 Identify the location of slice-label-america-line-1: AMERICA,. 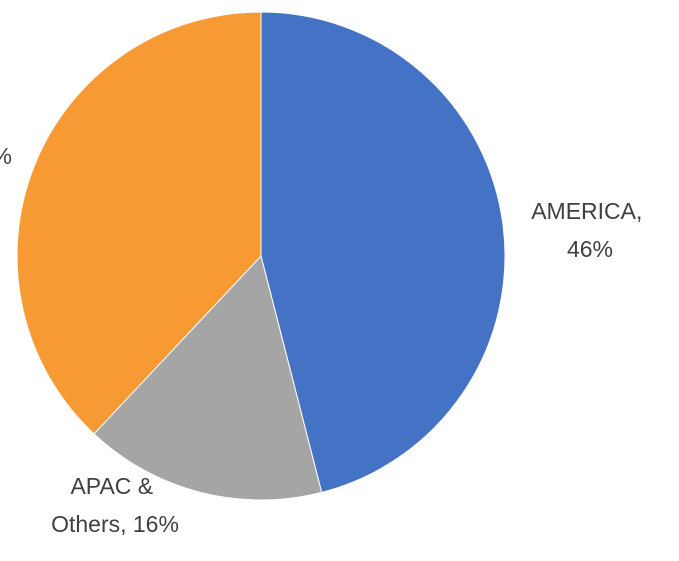
(586, 211).